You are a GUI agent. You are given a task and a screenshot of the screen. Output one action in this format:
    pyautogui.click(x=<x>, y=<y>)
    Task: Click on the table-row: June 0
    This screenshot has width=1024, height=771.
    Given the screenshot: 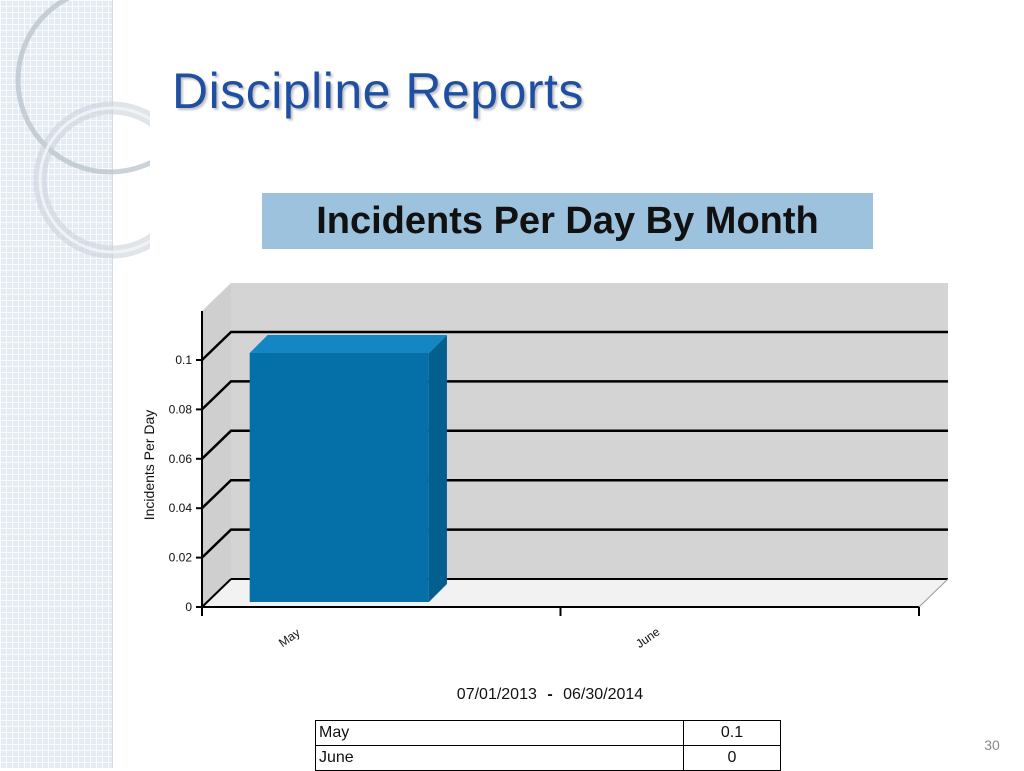 What is the action you would take?
    pyautogui.click(x=548, y=758)
    